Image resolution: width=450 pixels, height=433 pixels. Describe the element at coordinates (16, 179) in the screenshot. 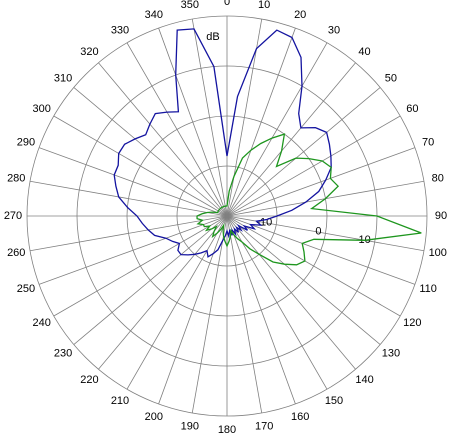

I see `theta-tick-label: 280` at that location.